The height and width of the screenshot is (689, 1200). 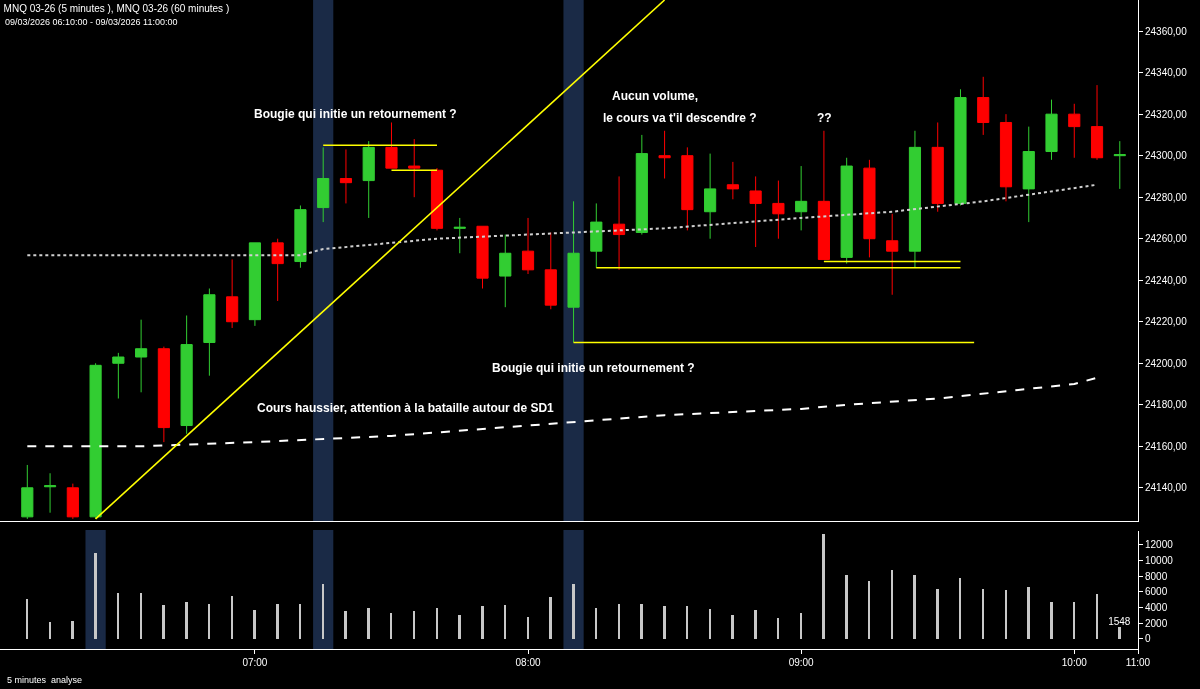 What do you see at coordinates (1159, 545) in the screenshot?
I see `y-tick-label: 12000` at bounding box center [1159, 545].